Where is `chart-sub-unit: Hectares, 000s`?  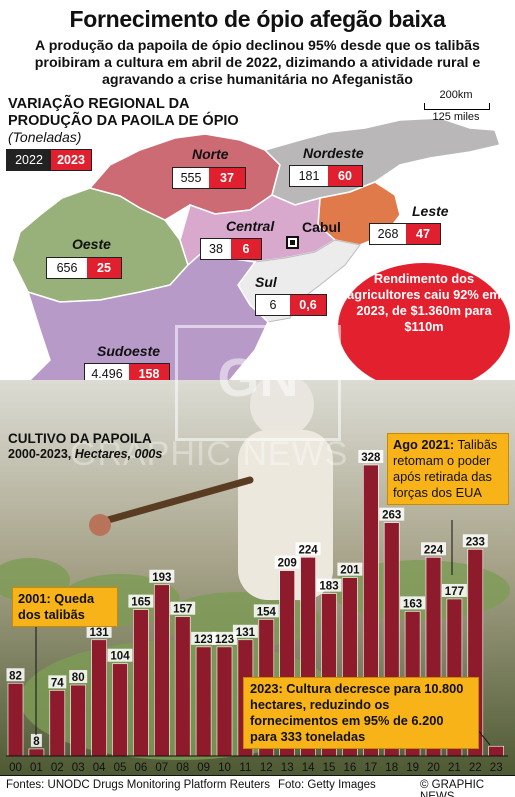 chart-sub-unit: Hectares, 000s is located at coordinates (118, 454).